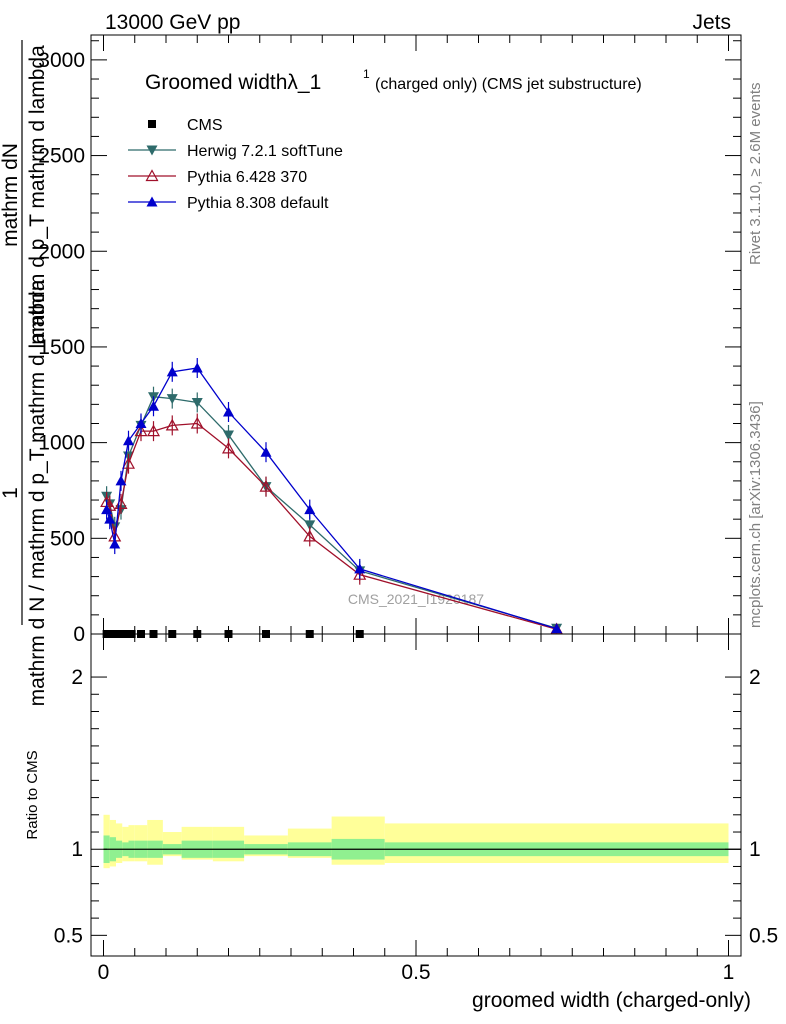 This screenshot has height=1024, width=786. I want to click on legend-entry-label: Herwig 7.2.1 softTune, so click(265, 151).